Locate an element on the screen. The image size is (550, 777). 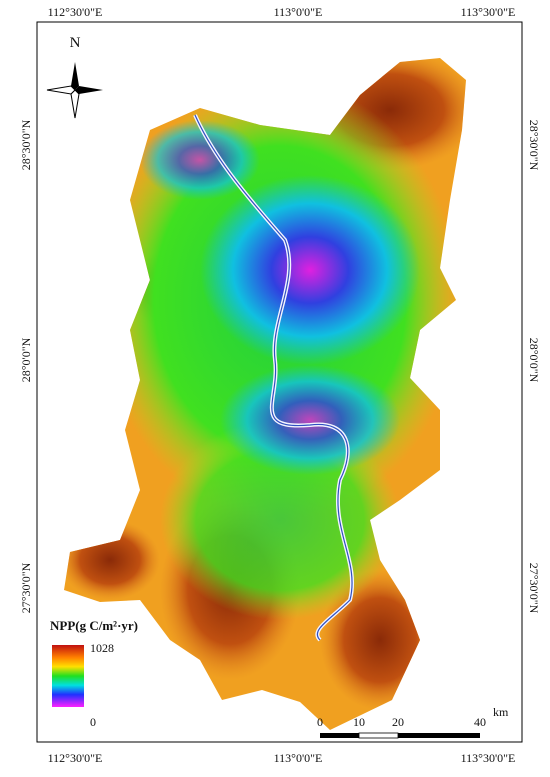
north-arrow: N is located at coordinates (74, 77).